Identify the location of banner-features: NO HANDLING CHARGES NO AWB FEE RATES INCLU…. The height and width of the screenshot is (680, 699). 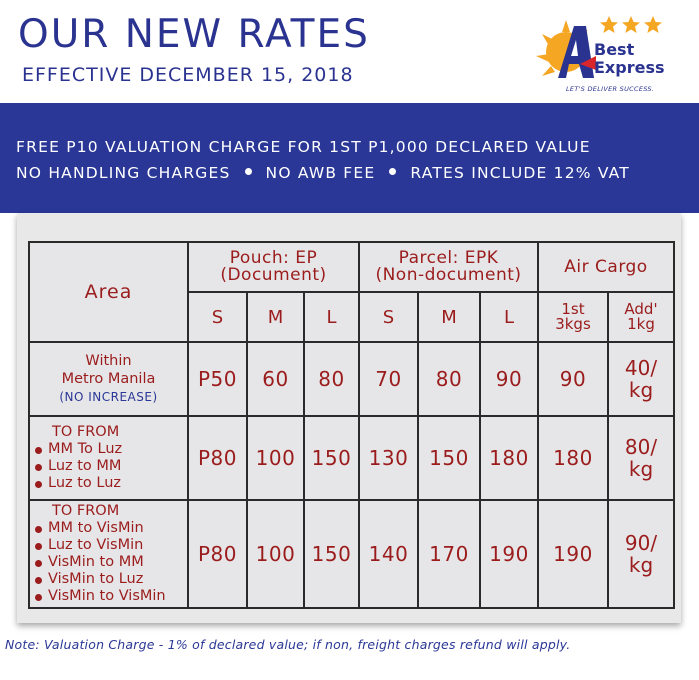
(323, 173).